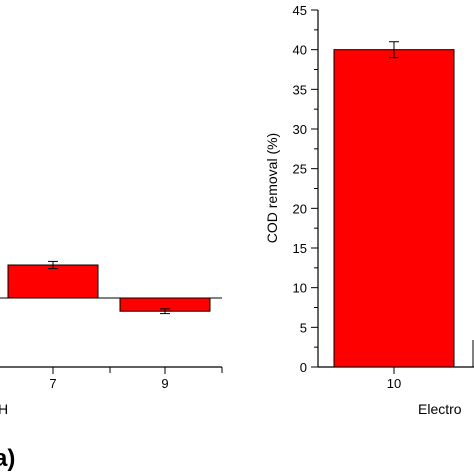 The width and height of the screenshot is (474, 474). Describe the element at coordinates (303, 367) in the screenshot. I see `right-y-tick-label-0: 0` at that location.